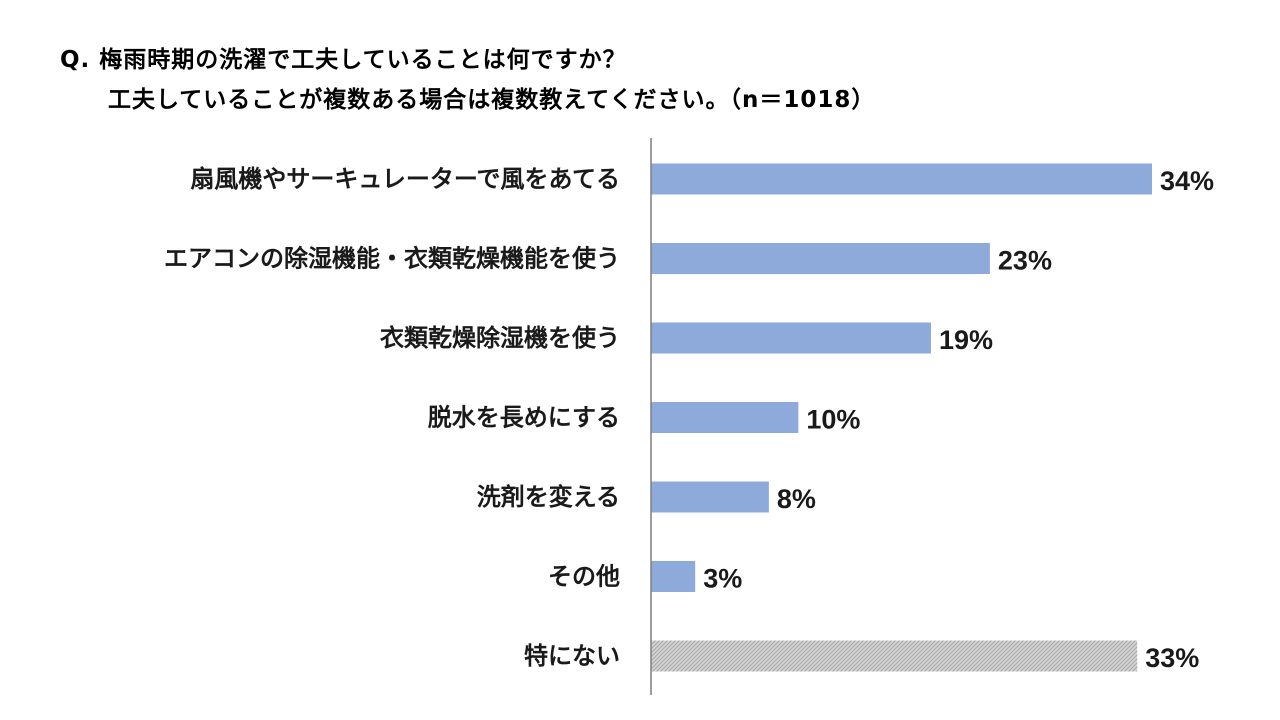 This screenshot has width=1280, height=720. I want to click on value-label-4: 10%, so click(833, 420).